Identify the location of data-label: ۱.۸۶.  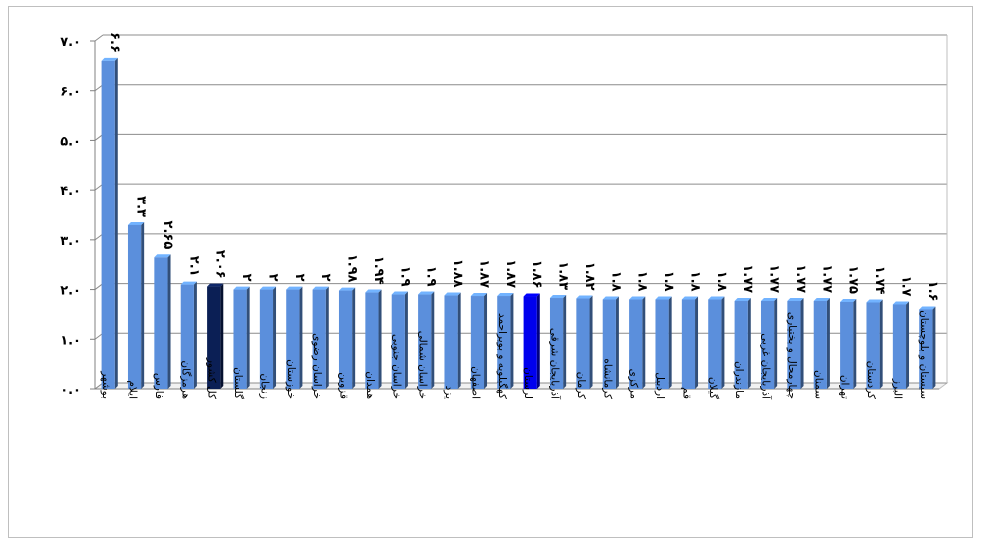
(536, 274).